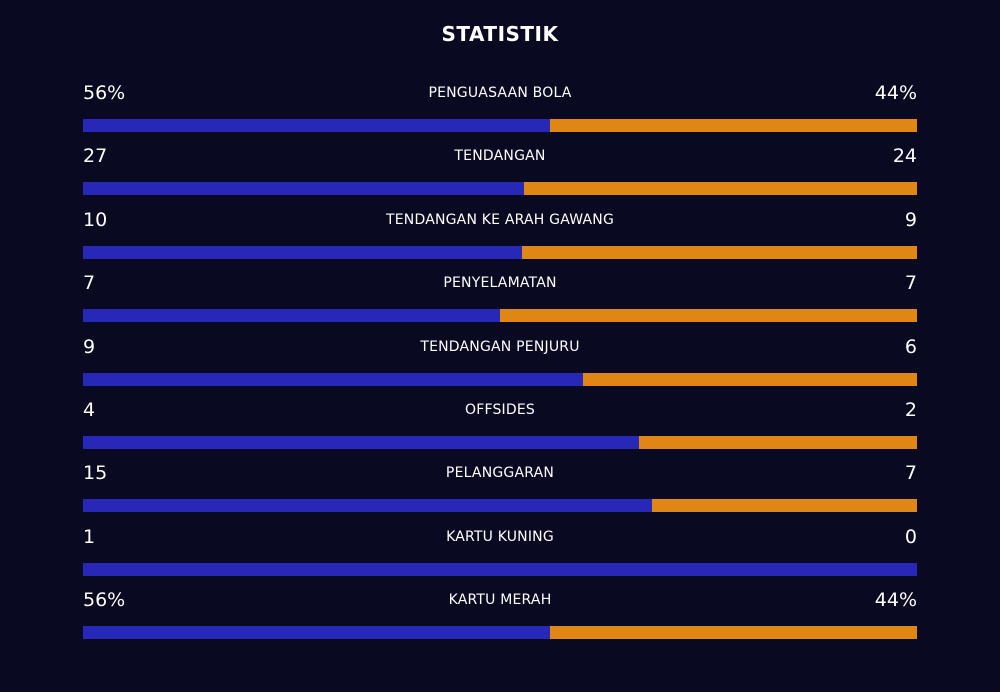 The width and height of the screenshot is (1000, 692). I want to click on home-value: 9, so click(89, 346).